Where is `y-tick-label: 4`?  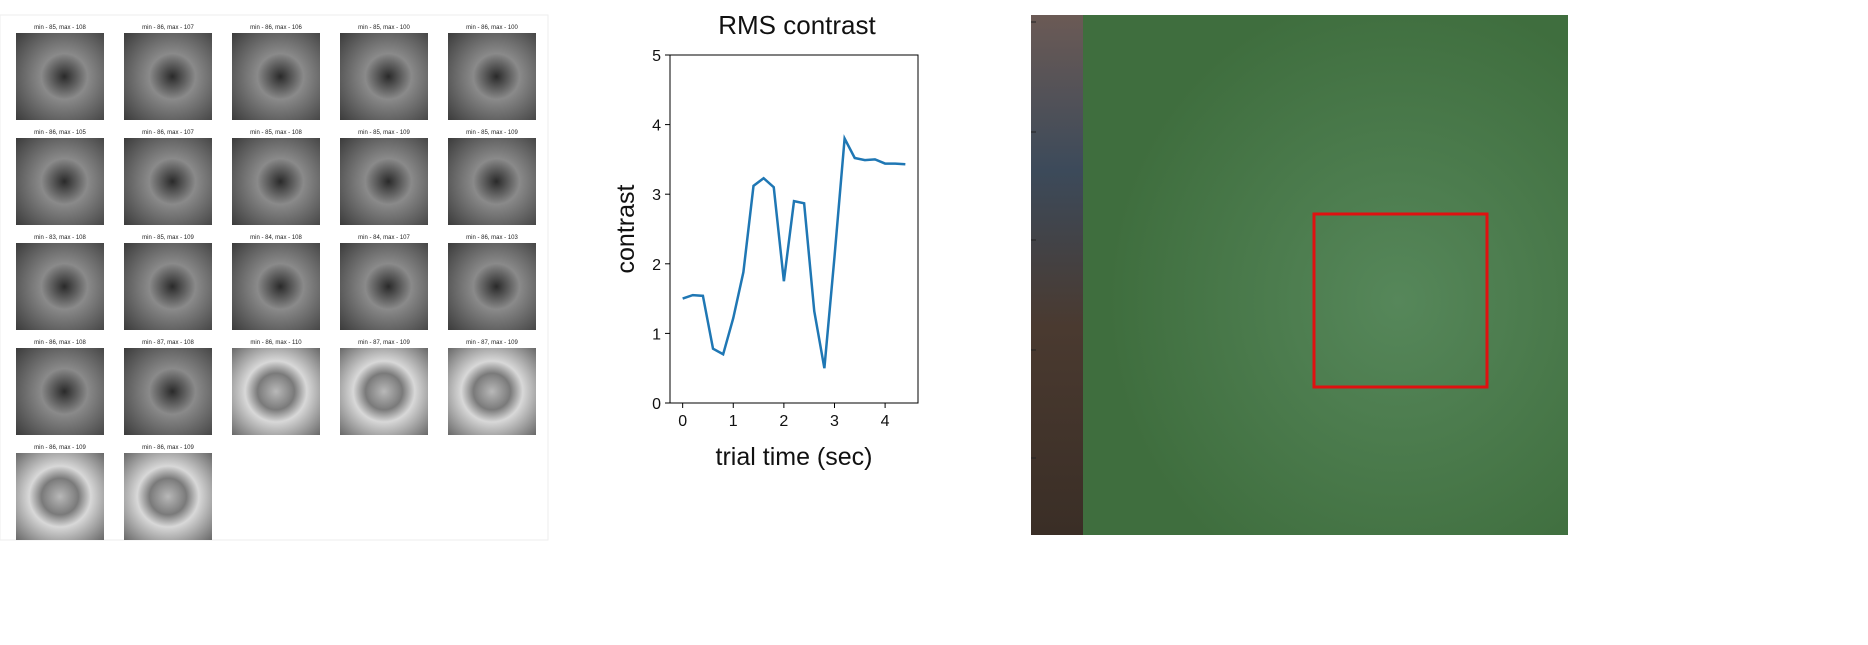 y-tick-label: 4 is located at coordinates (656, 126).